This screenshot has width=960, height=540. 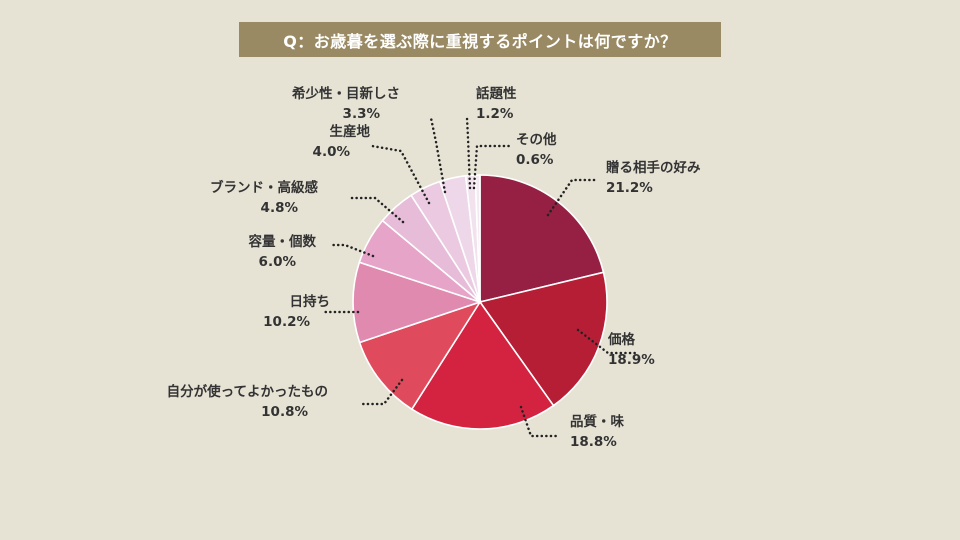 I want to click on slice-value-label: 10.2%, so click(x=286, y=322).